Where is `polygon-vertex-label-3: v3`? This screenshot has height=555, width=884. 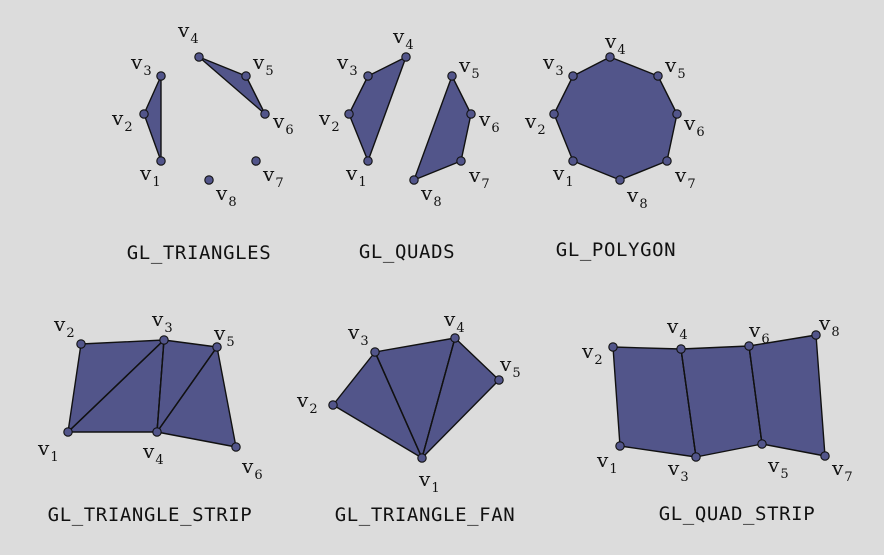 polygon-vertex-label-3: v3 is located at coordinates (553, 64).